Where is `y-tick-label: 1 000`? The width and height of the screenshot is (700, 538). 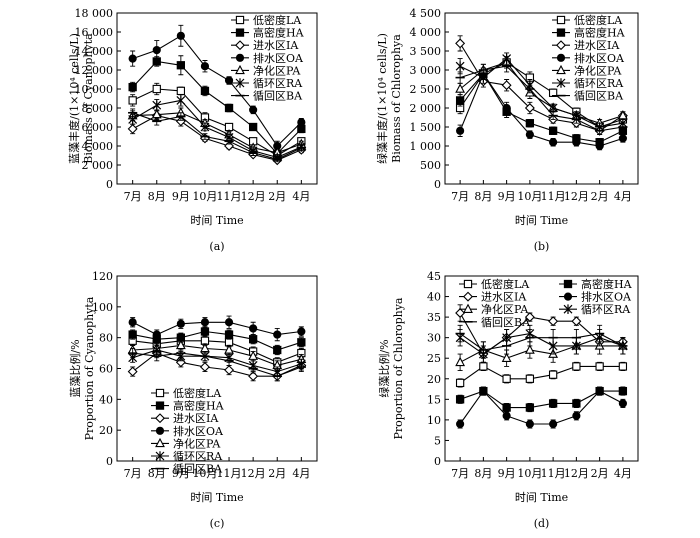
y-tick-label: 1 000 is located at coordinates (426, 146).